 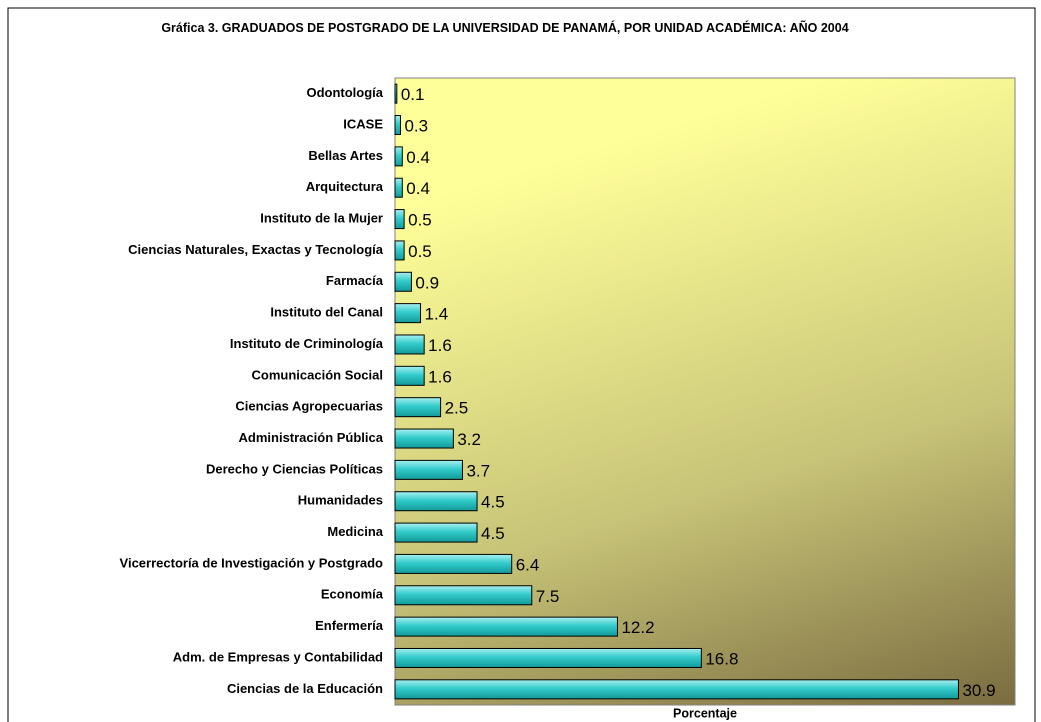 I want to click on y-tick-label: Economía, so click(x=352, y=594).